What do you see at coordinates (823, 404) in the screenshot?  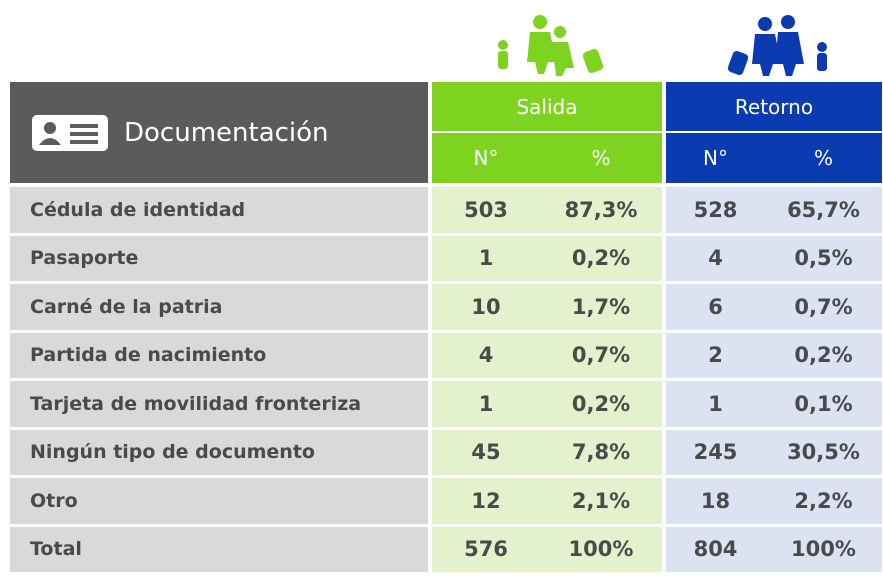 I see `value-cell: 0,1%` at bounding box center [823, 404].